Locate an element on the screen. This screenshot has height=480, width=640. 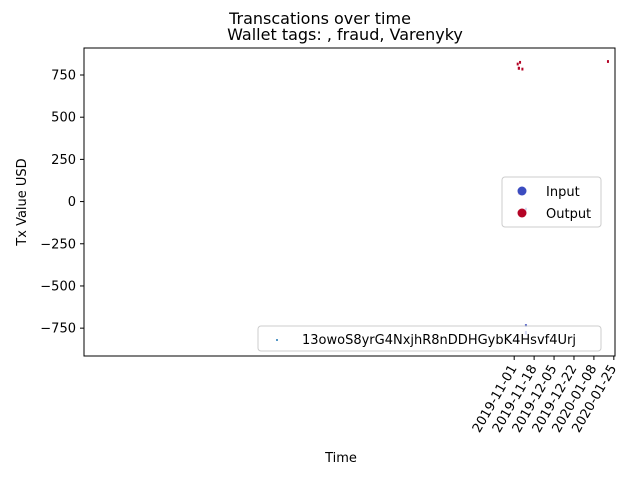
y-tick-label: −250 is located at coordinates (58, 244).